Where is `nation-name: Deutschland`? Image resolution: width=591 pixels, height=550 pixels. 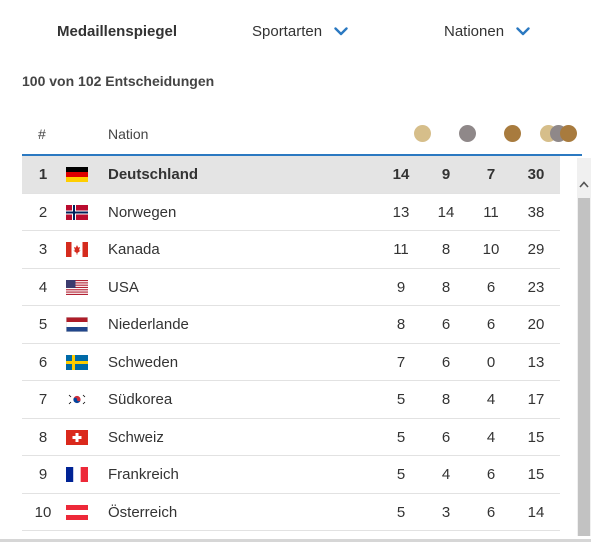 nation-name: Deutschland is located at coordinates (153, 174).